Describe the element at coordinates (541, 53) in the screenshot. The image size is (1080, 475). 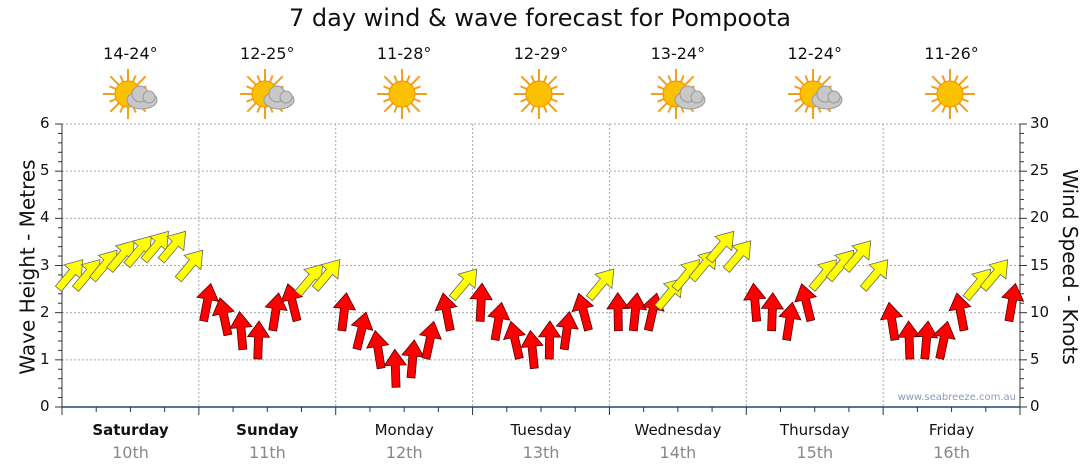
I see `day-temperature: 12-29°` at that location.